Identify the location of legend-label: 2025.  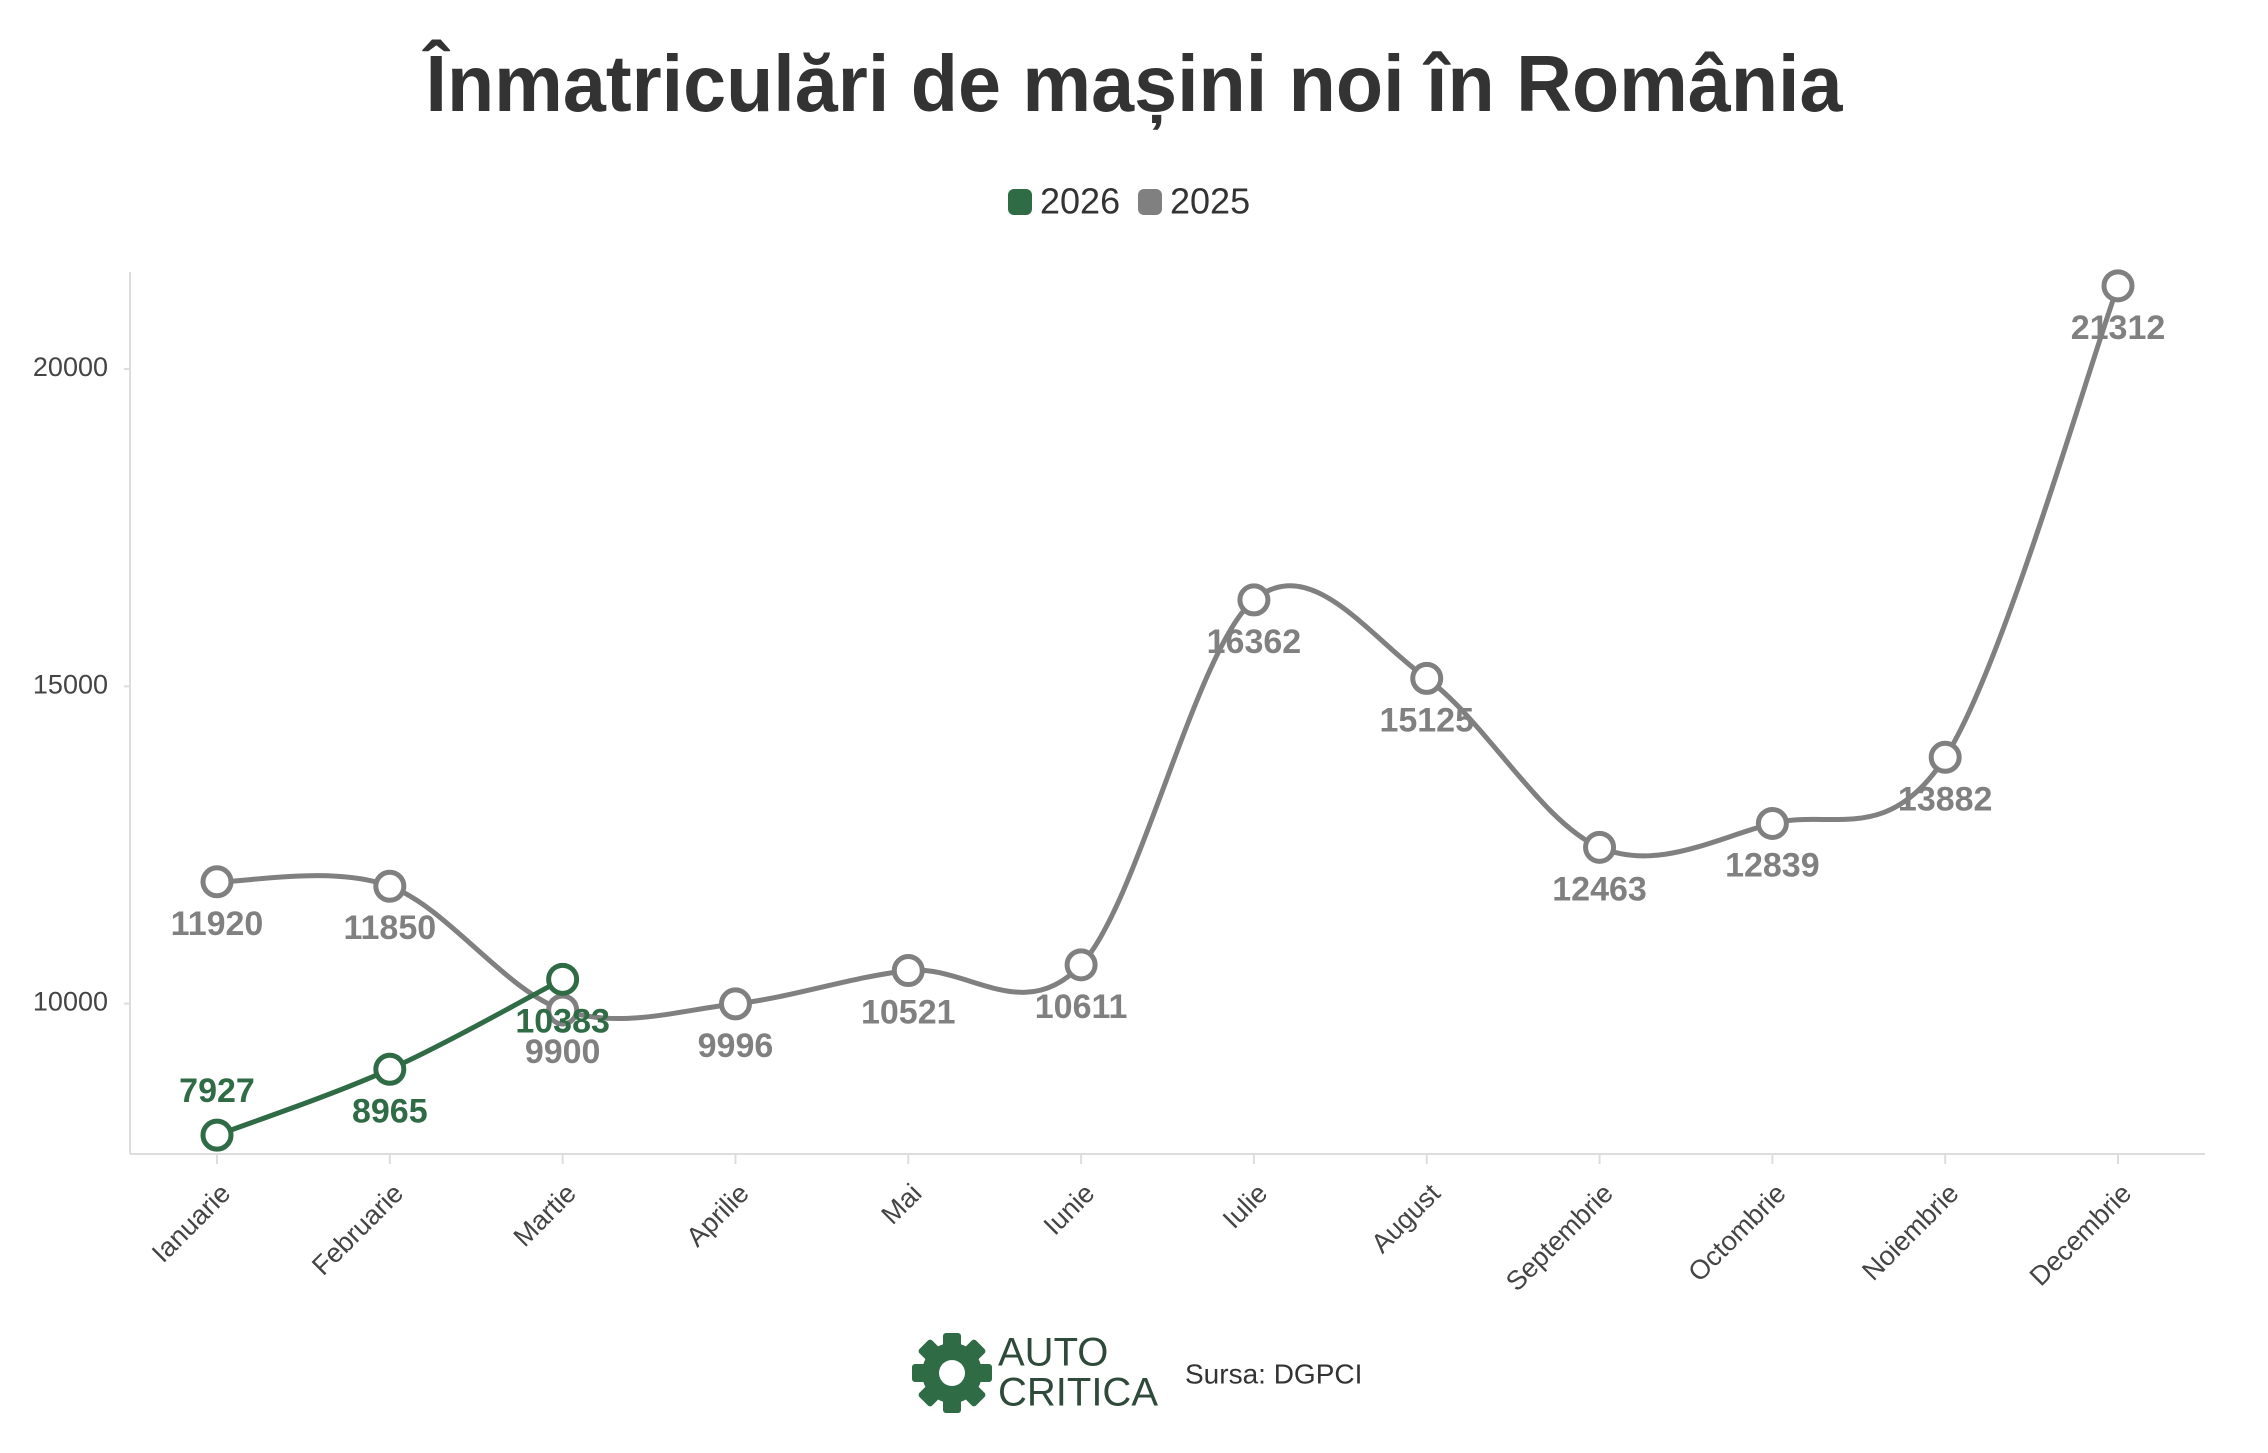
(1210, 201).